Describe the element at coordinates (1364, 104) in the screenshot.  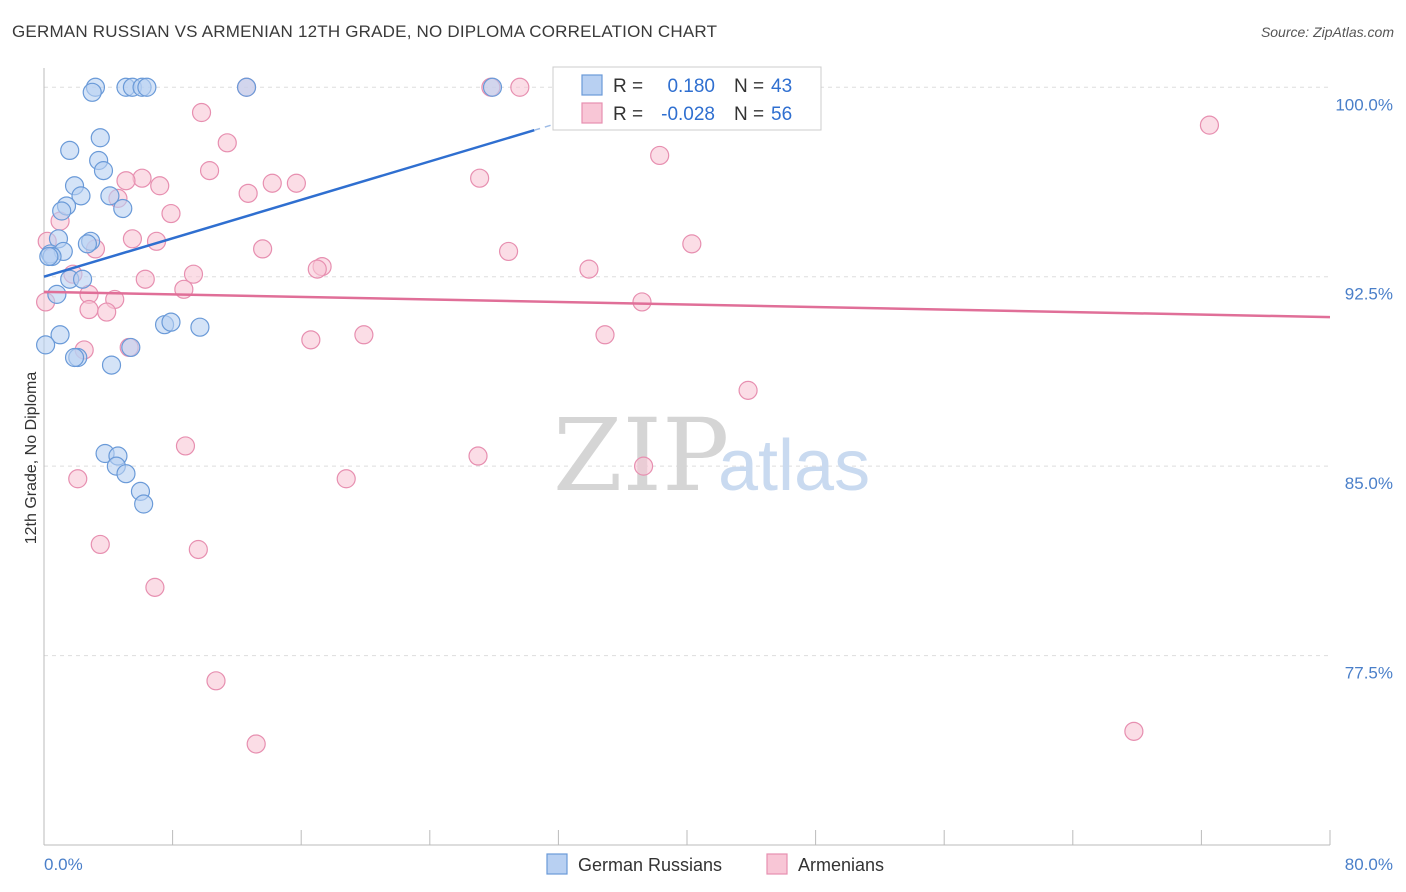
I see `y-tick-label: 100.0%` at that location.